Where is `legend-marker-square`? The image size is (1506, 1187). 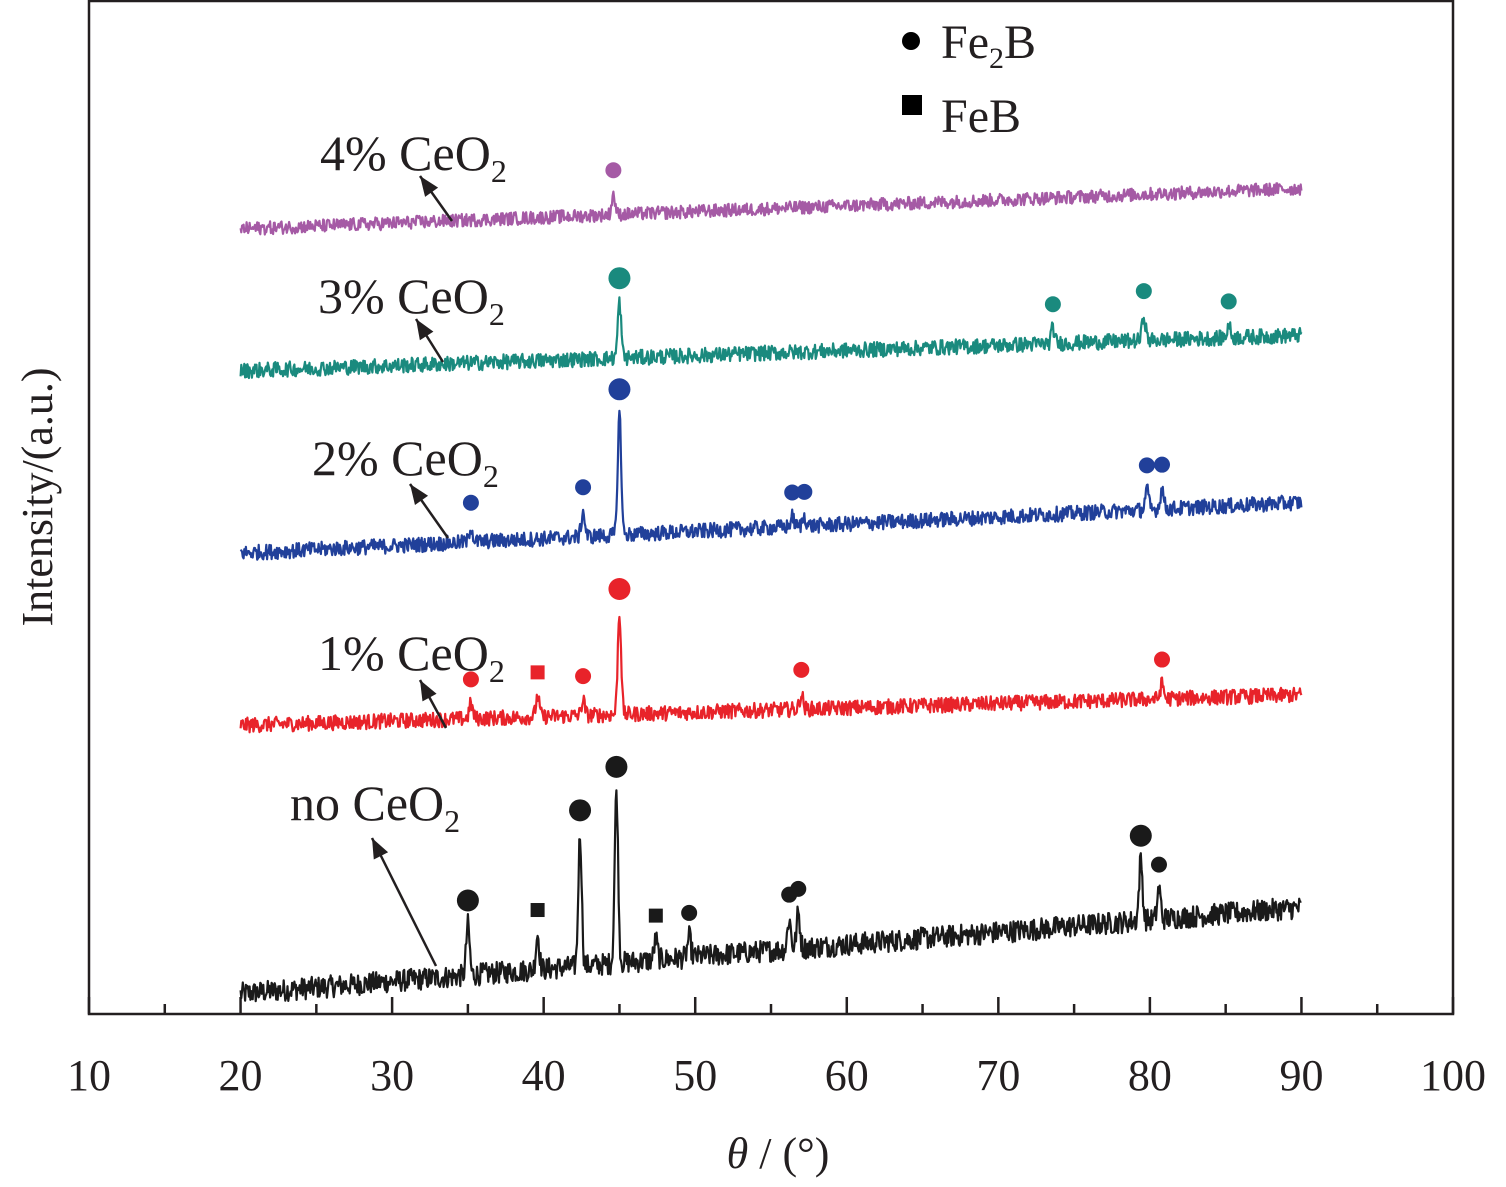 legend-marker-square is located at coordinates (912, 105).